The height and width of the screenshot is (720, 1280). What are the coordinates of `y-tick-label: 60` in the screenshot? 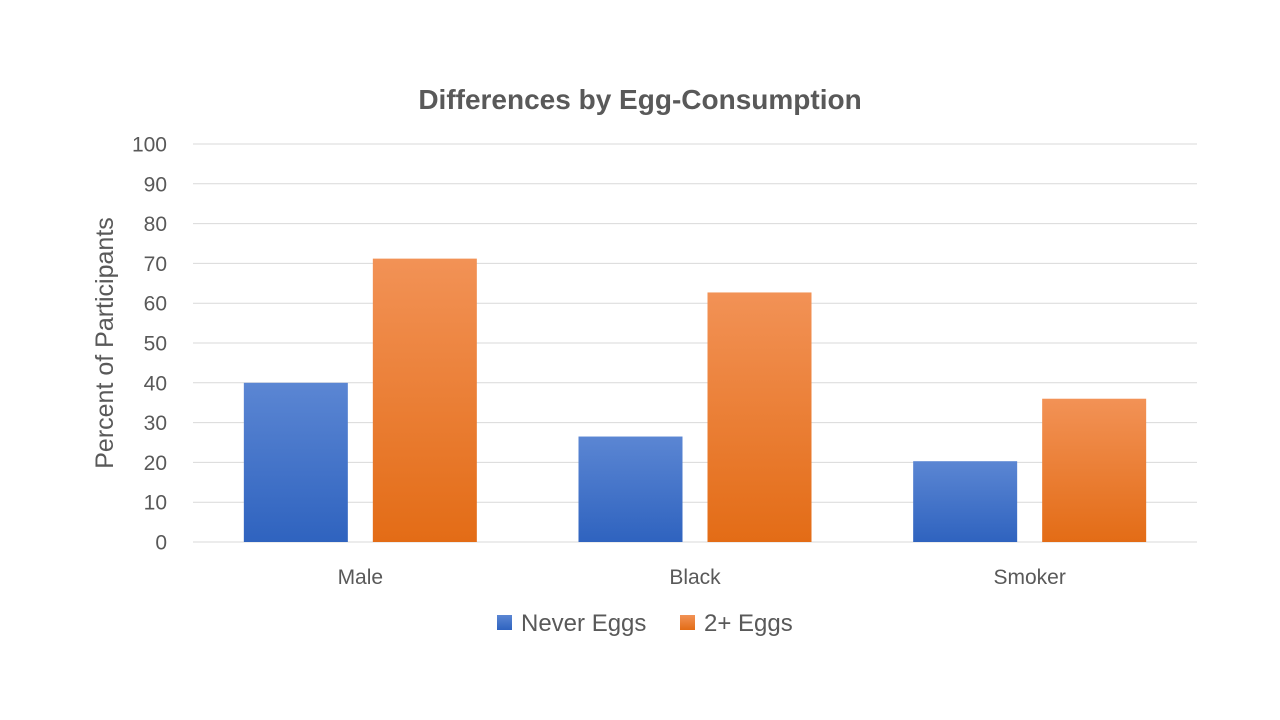 It's located at (155, 304).